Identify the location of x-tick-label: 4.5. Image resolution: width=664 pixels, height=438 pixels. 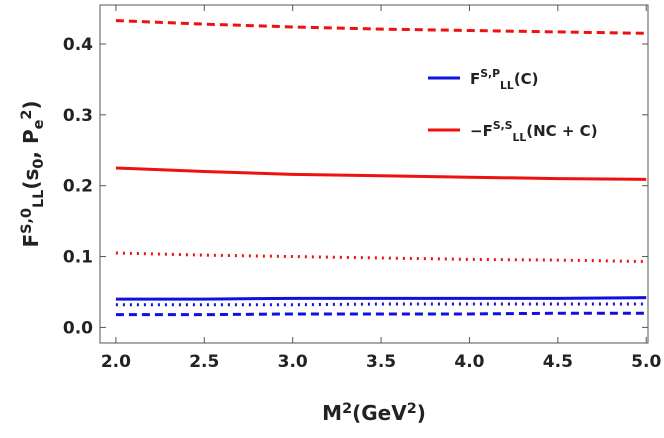
(558, 362).